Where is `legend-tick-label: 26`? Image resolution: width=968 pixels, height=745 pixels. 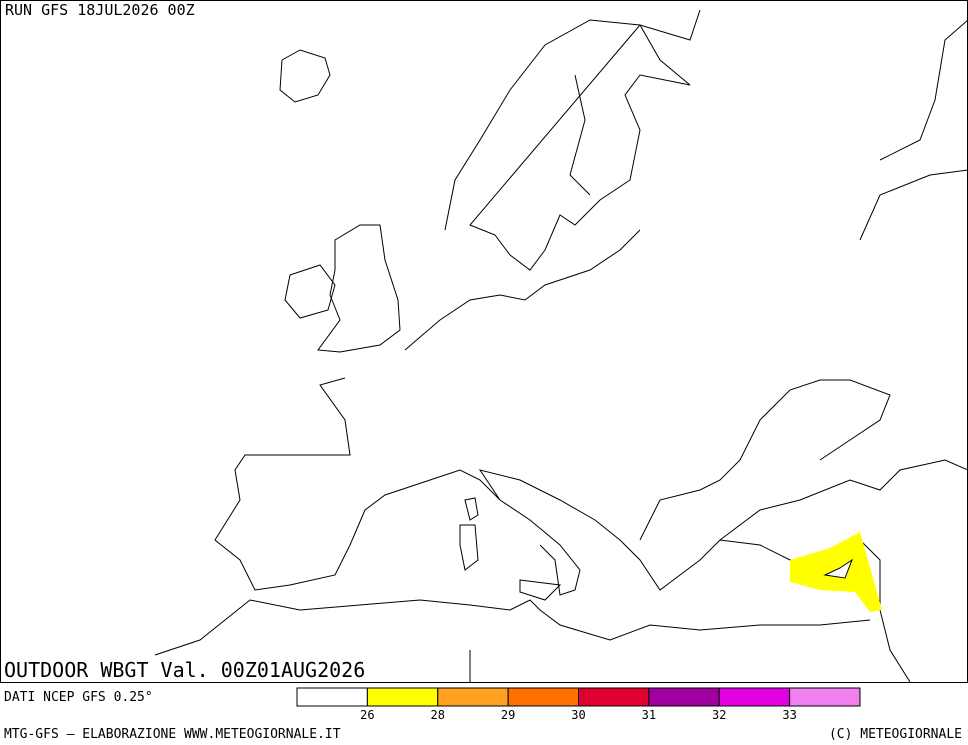
legend-tick-label: 26 is located at coordinates (367, 715).